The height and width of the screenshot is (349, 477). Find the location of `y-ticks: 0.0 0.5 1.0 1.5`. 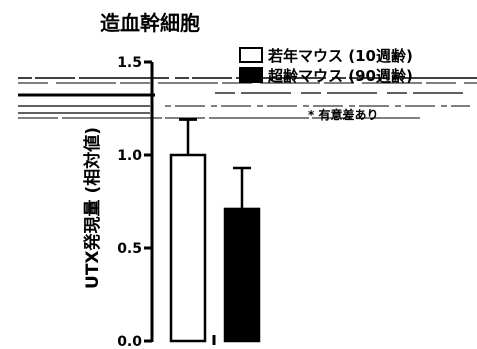

y-ticks: 0.0 0.5 1.0 1.5 is located at coordinates (134, 202).